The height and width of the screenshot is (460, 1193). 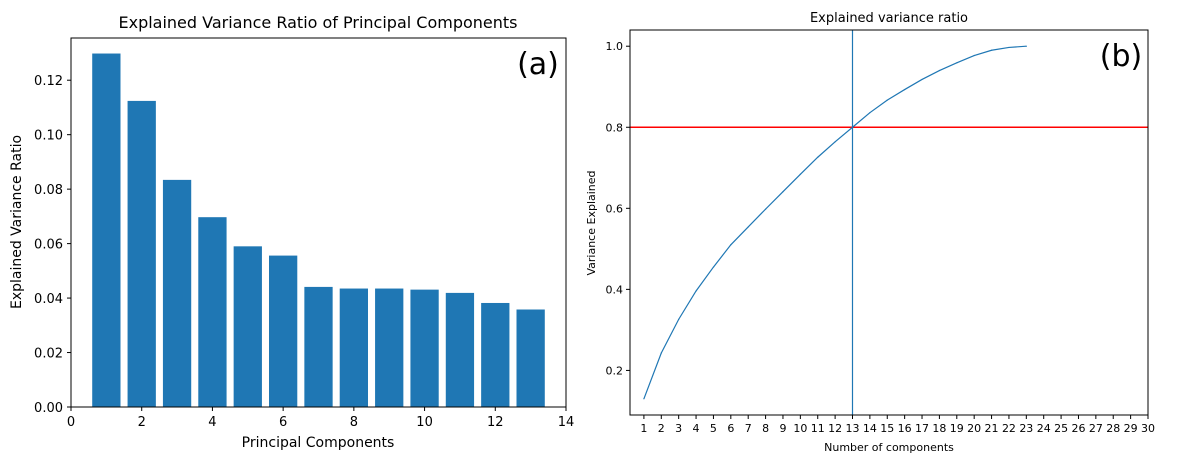 I want to click on x-tick-label: 16, so click(x=905, y=428).